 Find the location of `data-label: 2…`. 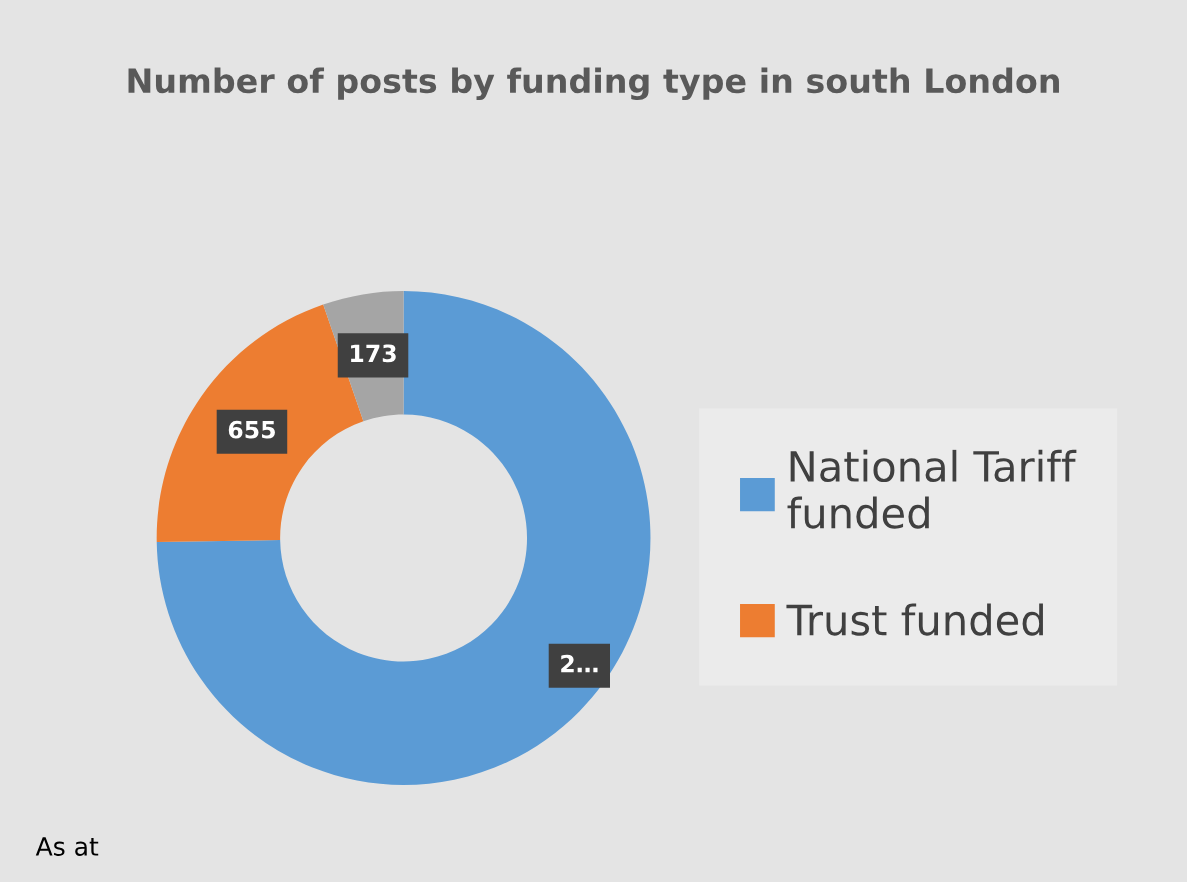

data-label: 2… is located at coordinates (579, 663).